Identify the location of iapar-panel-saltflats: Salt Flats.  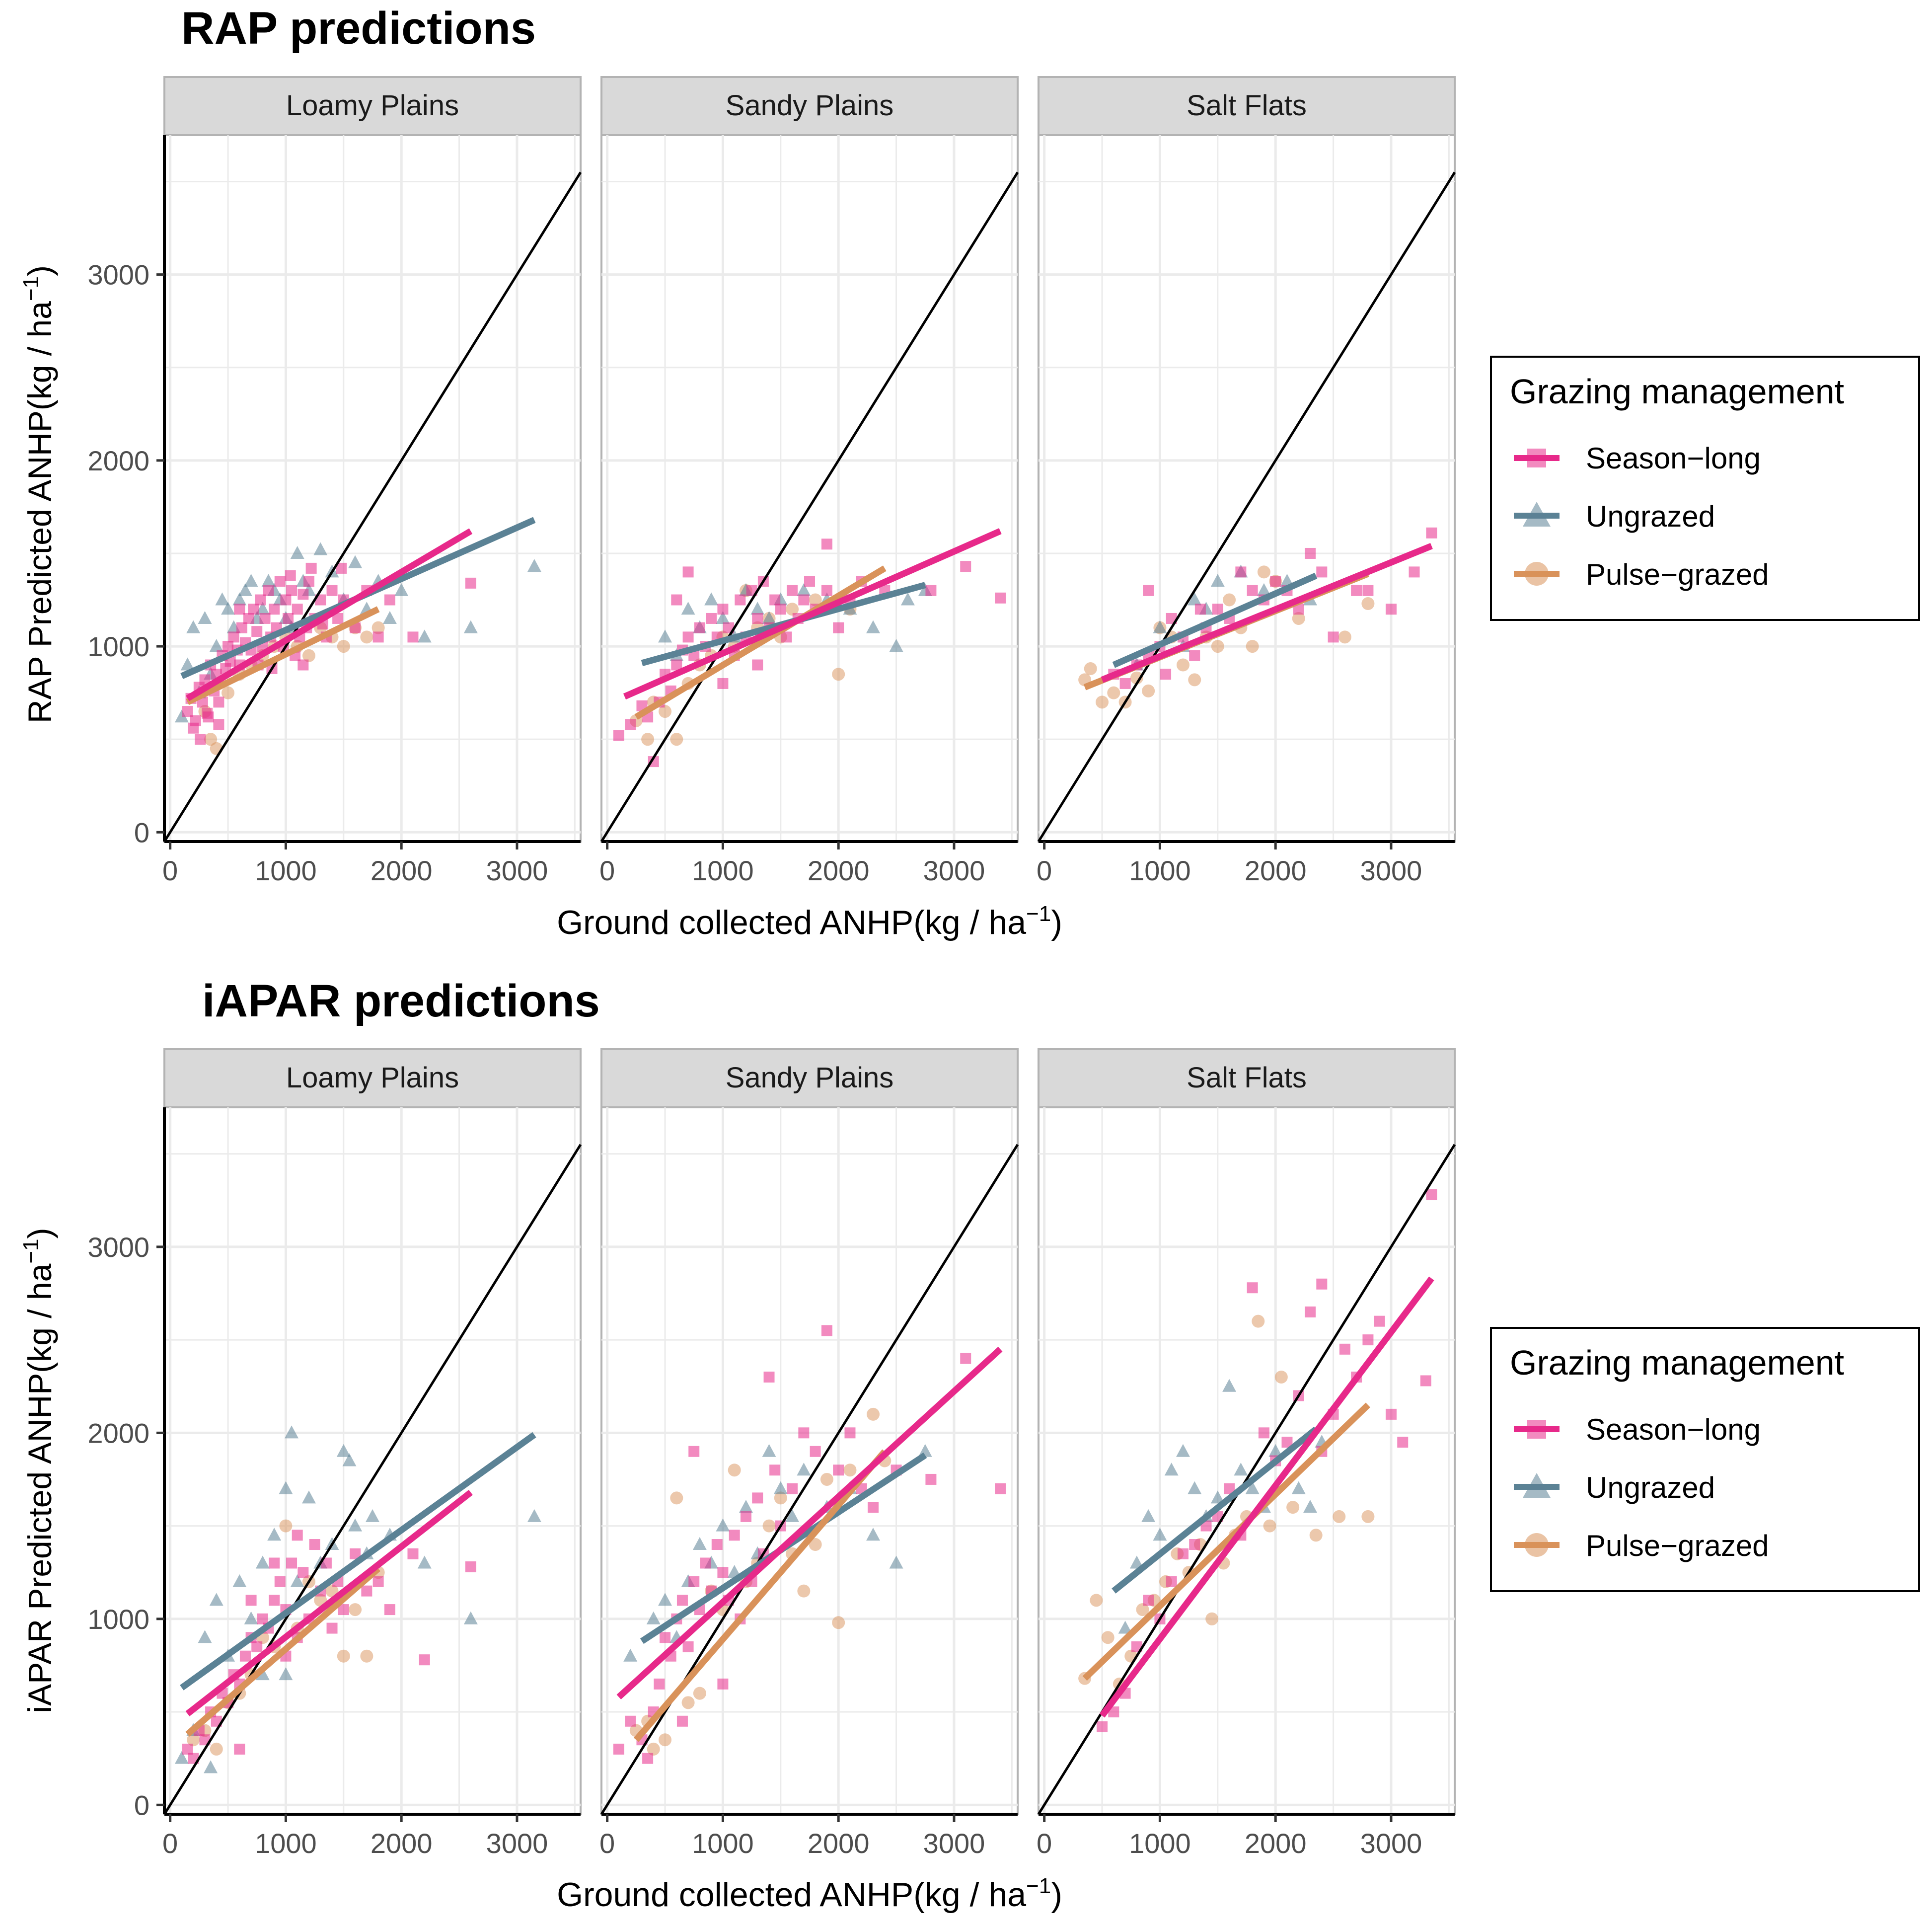
(1246, 1431).